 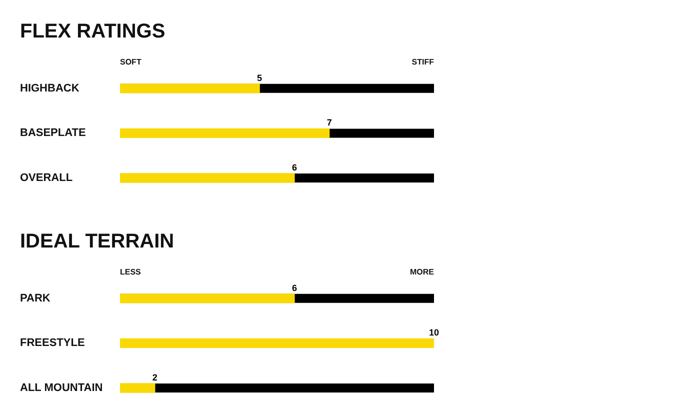 What do you see at coordinates (97, 241) in the screenshot?
I see `chart-title: IDEAL TERRAIN` at bounding box center [97, 241].